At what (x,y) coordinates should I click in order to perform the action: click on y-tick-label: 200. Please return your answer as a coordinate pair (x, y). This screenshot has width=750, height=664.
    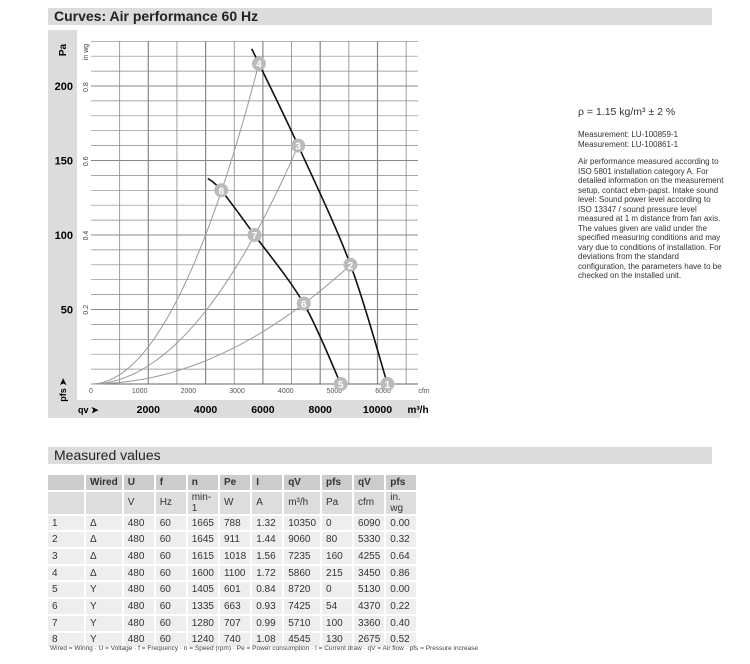
    Looking at the image, I should click on (64, 87).